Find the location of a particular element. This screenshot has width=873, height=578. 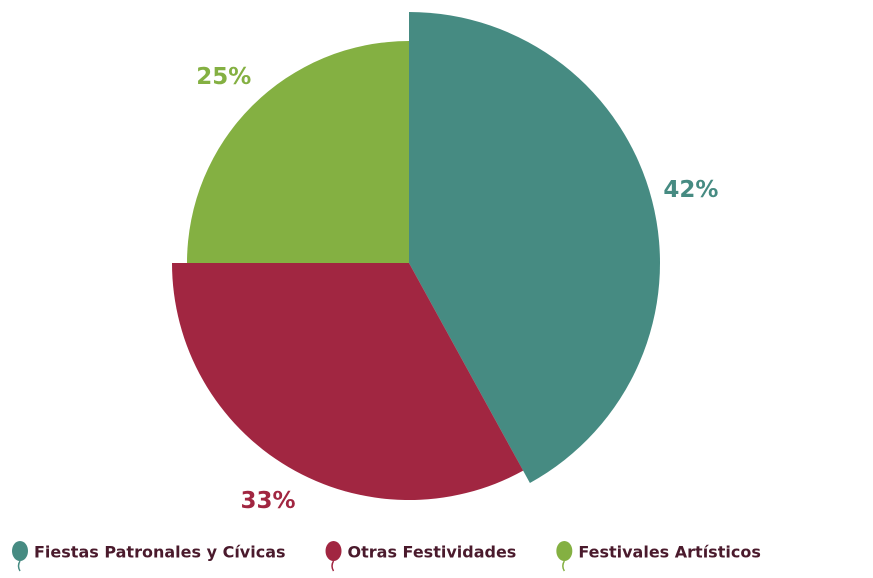

slice-label: 33% is located at coordinates (267, 501).